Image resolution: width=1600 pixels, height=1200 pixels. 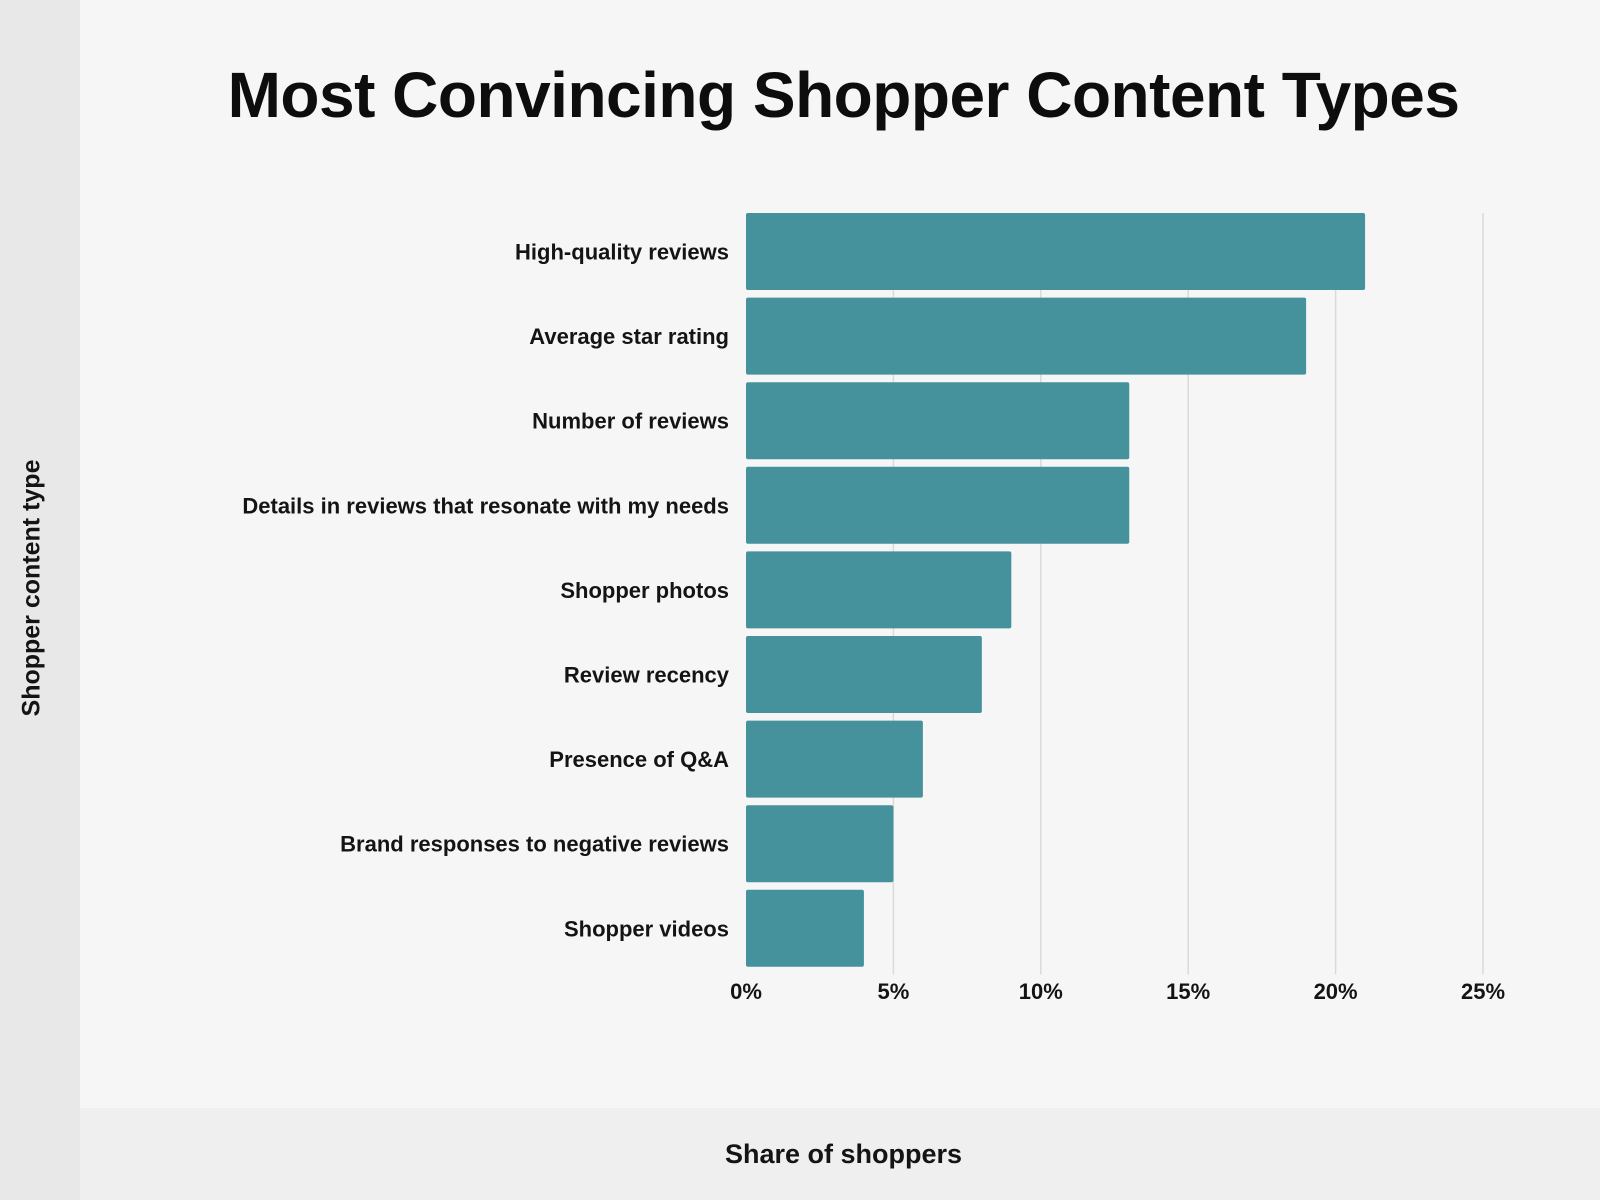 I want to click on x-tick-labels: 0% 5% 10% 15% 20% 25%, so click(x=1117, y=991).